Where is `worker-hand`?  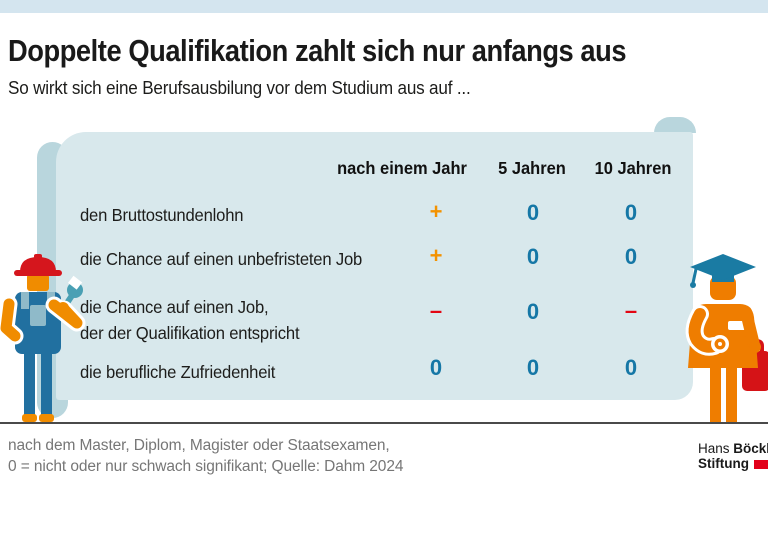
worker-hand is located at coordinates (63, 308).